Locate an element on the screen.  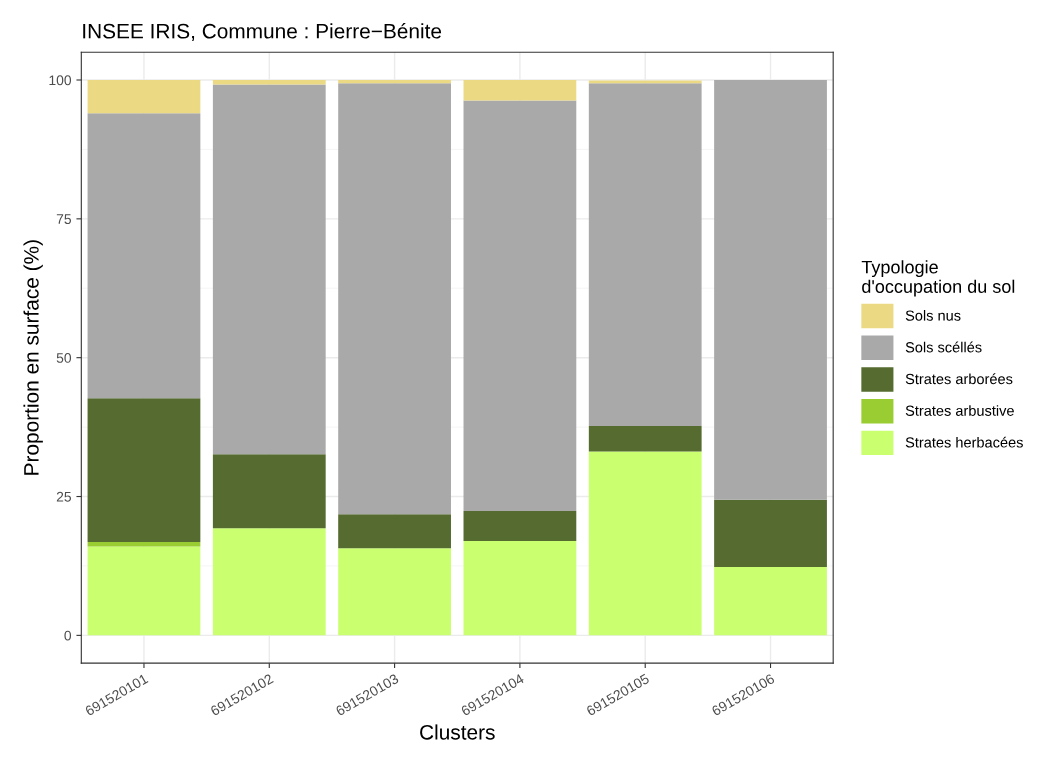
legend-label: Strates arbustive is located at coordinates (959, 410).